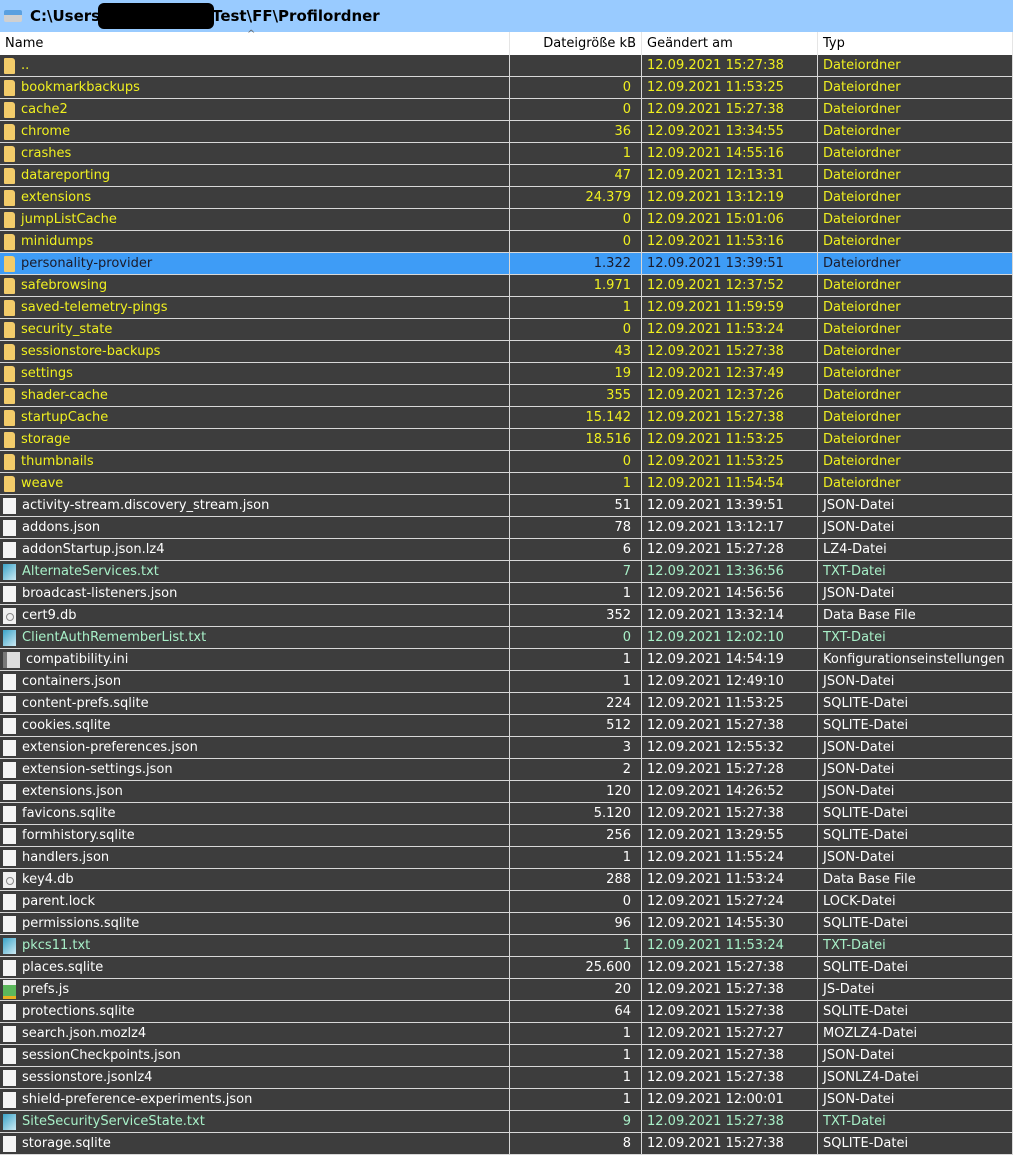  What do you see at coordinates (251, 34) in the screenshot?
I see `sort-ascending-icon: ^` at bounding box center [251, 34].